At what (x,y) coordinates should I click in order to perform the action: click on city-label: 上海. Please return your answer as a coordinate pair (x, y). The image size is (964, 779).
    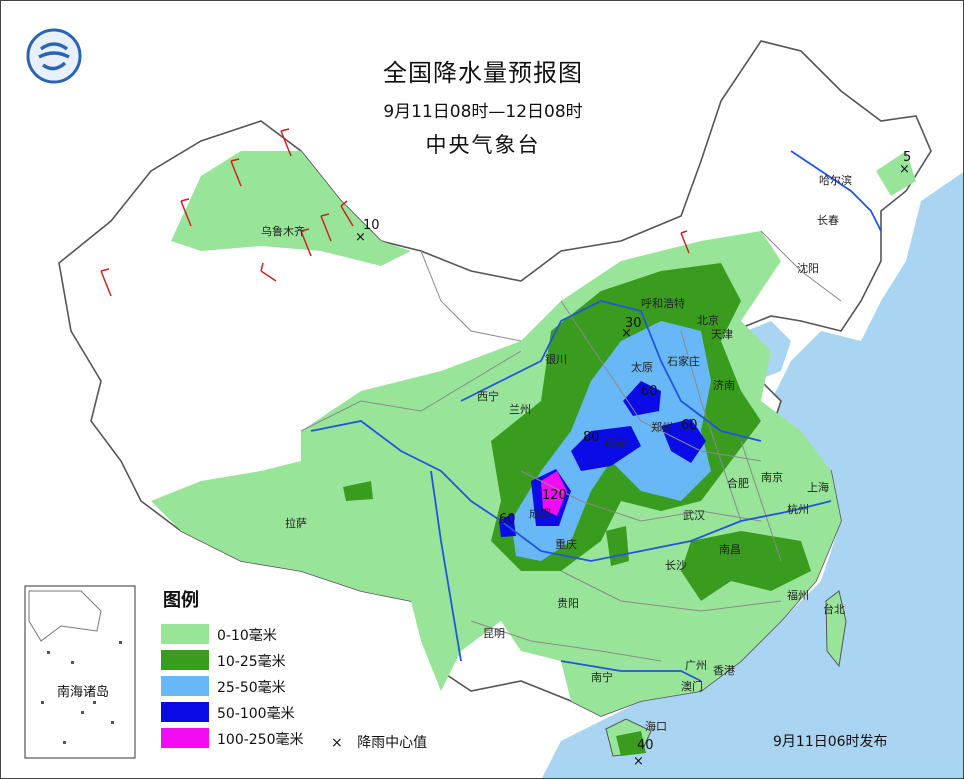
    Looking at the image, I should click on (818, 487).